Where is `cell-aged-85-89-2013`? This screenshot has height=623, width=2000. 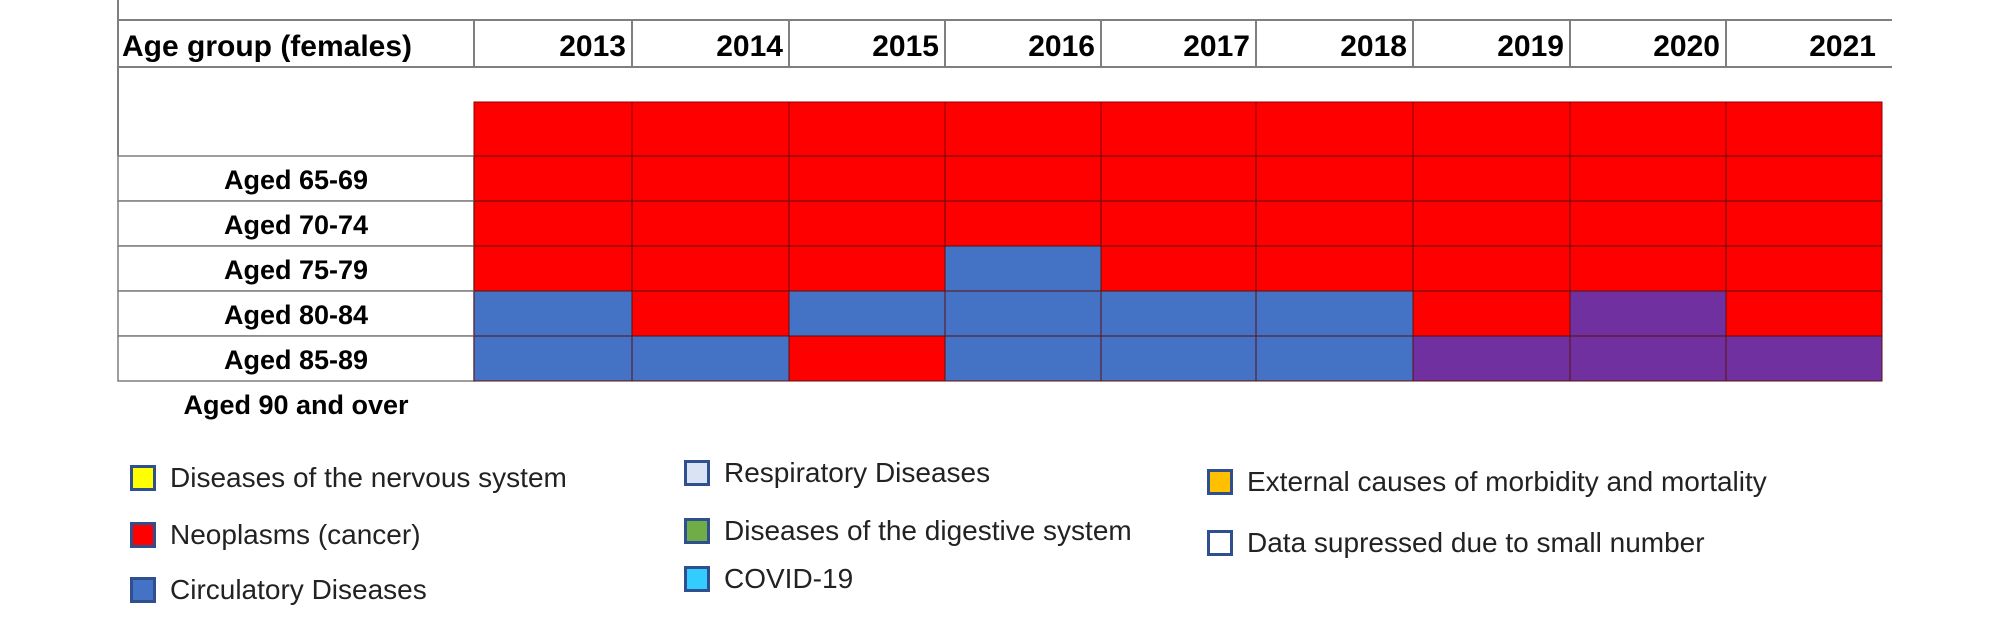
cell-aged-85-89-2013 is located at coordinates (553, 358).